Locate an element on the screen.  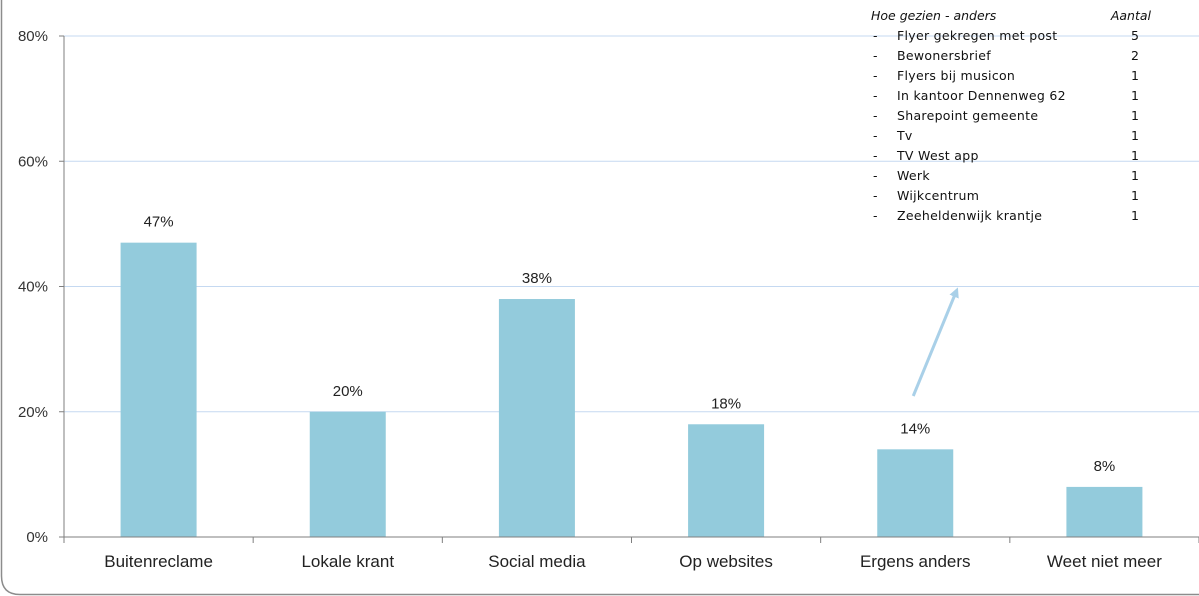
other-sources-row: - Flyers bij musicon 1 is located at coordinates (1011, 76).